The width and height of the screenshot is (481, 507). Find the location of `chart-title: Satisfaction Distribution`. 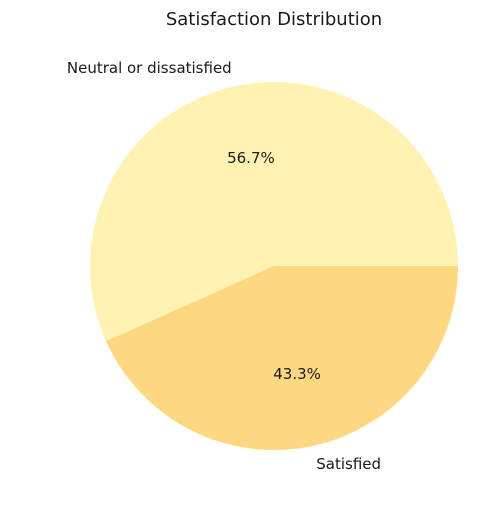

chart-title: Satisfaction Distribution is located at coordinates (274, 19).